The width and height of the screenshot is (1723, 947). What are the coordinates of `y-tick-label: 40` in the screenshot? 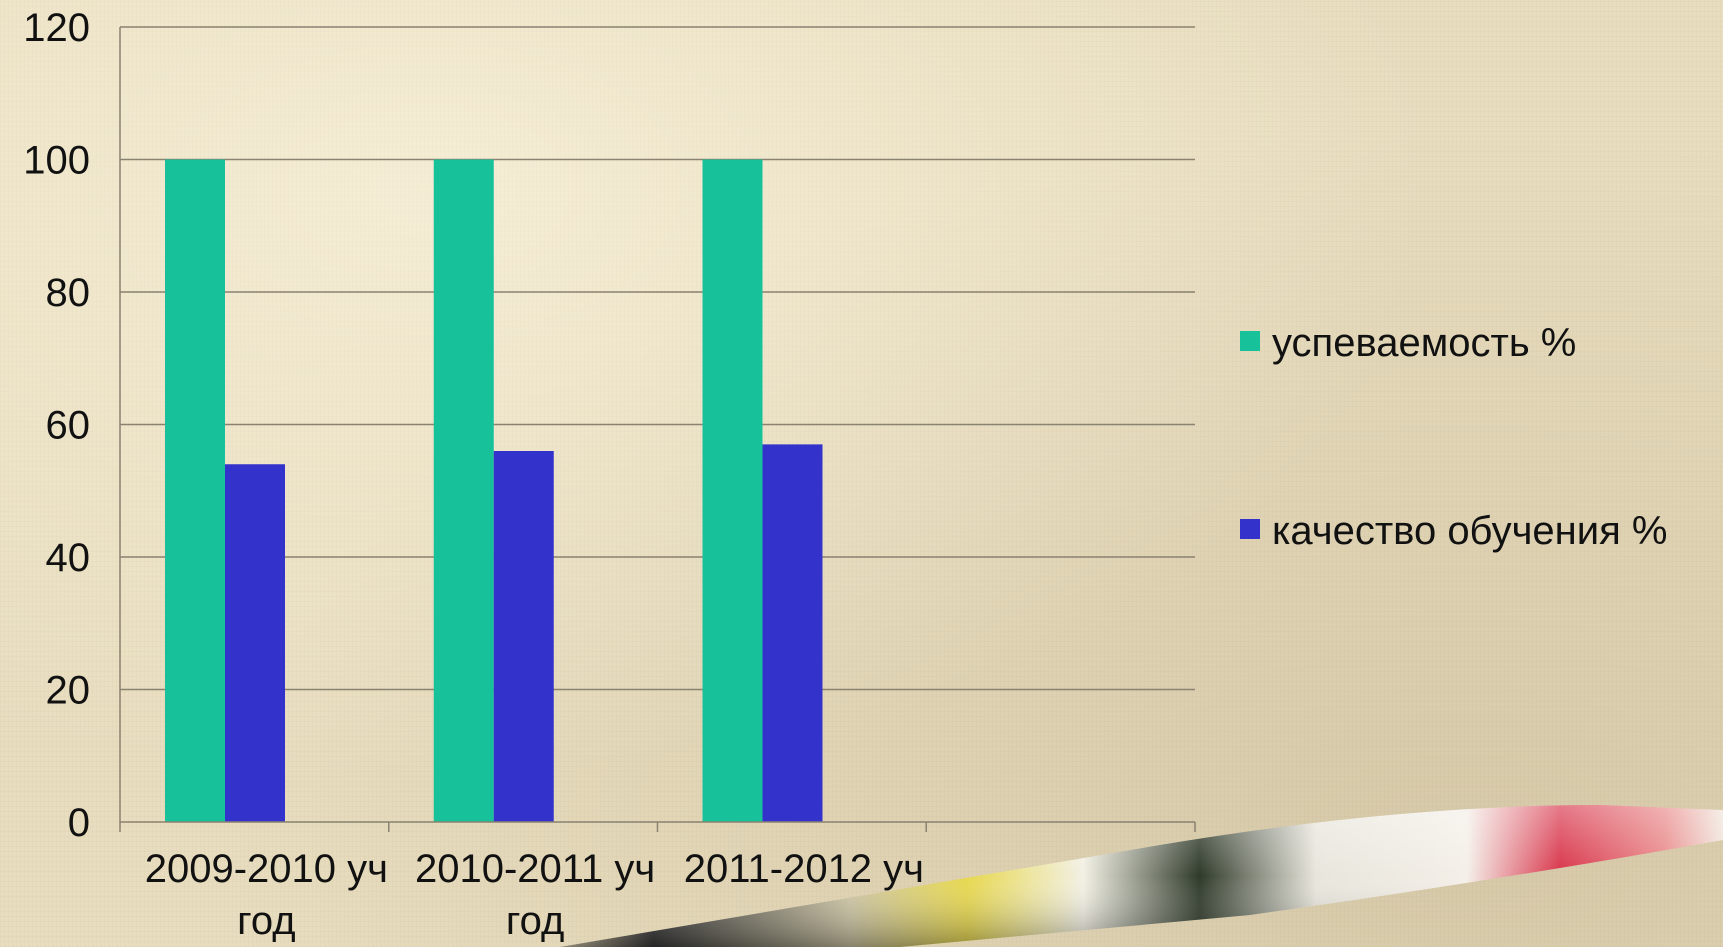 It's located at (68, 558).